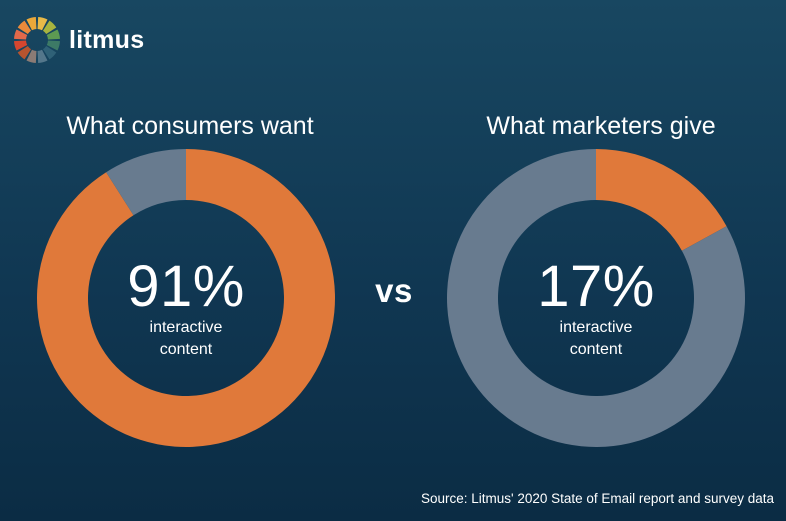 The image size is (786, 521). What do you see at coordinates (394, 290) in the screenshot?
I see `vs-label: vs` at bounding box center [394, 290].